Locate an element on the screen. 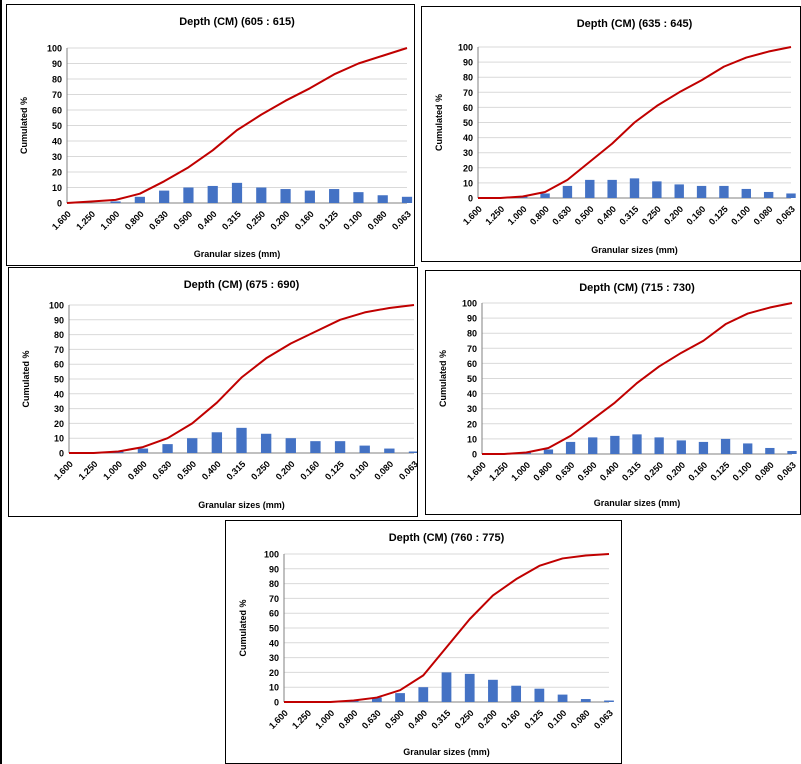  chart-title: Depth (CM) (760 : 775) is located at coordinates (447, 538).